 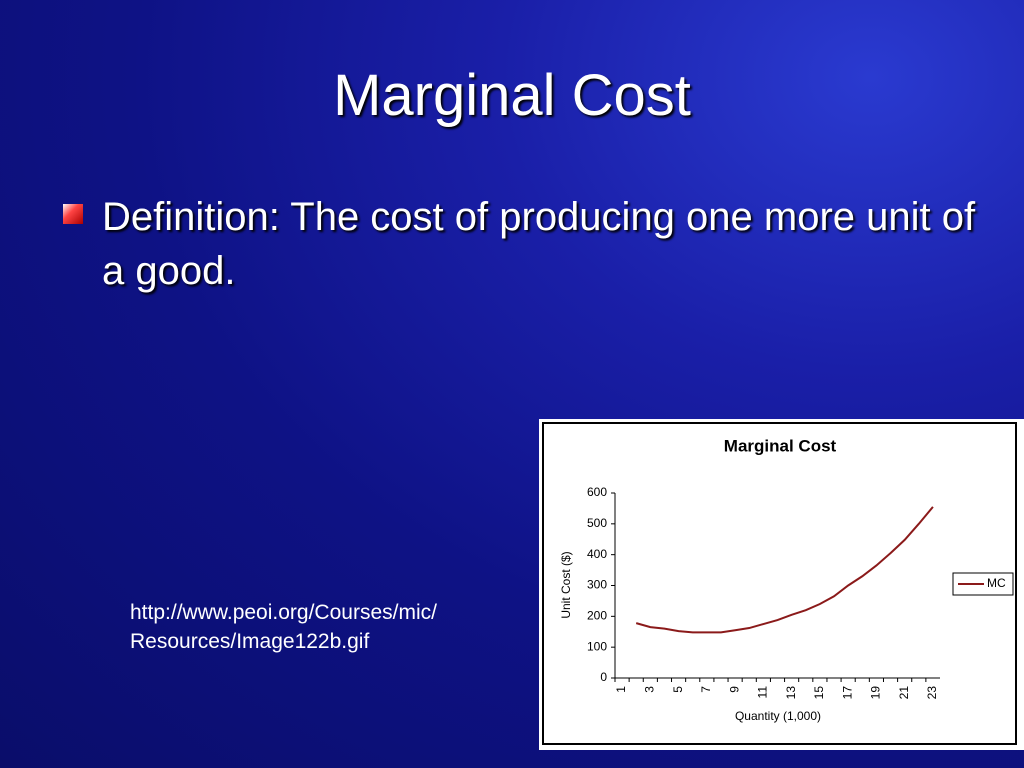 I want to click on x-tick-label: 11, so click(x=763, y=692).